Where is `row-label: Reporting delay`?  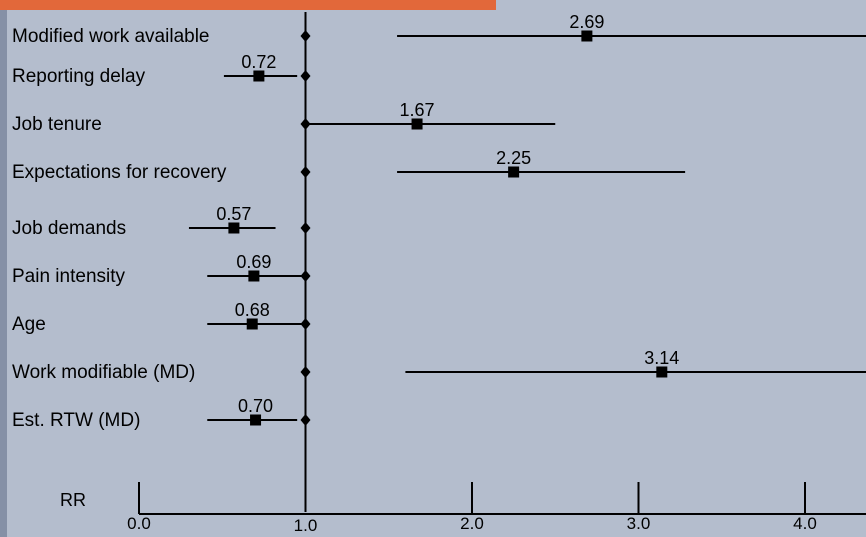 row-label: Reporting delay is located at coordinates (79, 76).